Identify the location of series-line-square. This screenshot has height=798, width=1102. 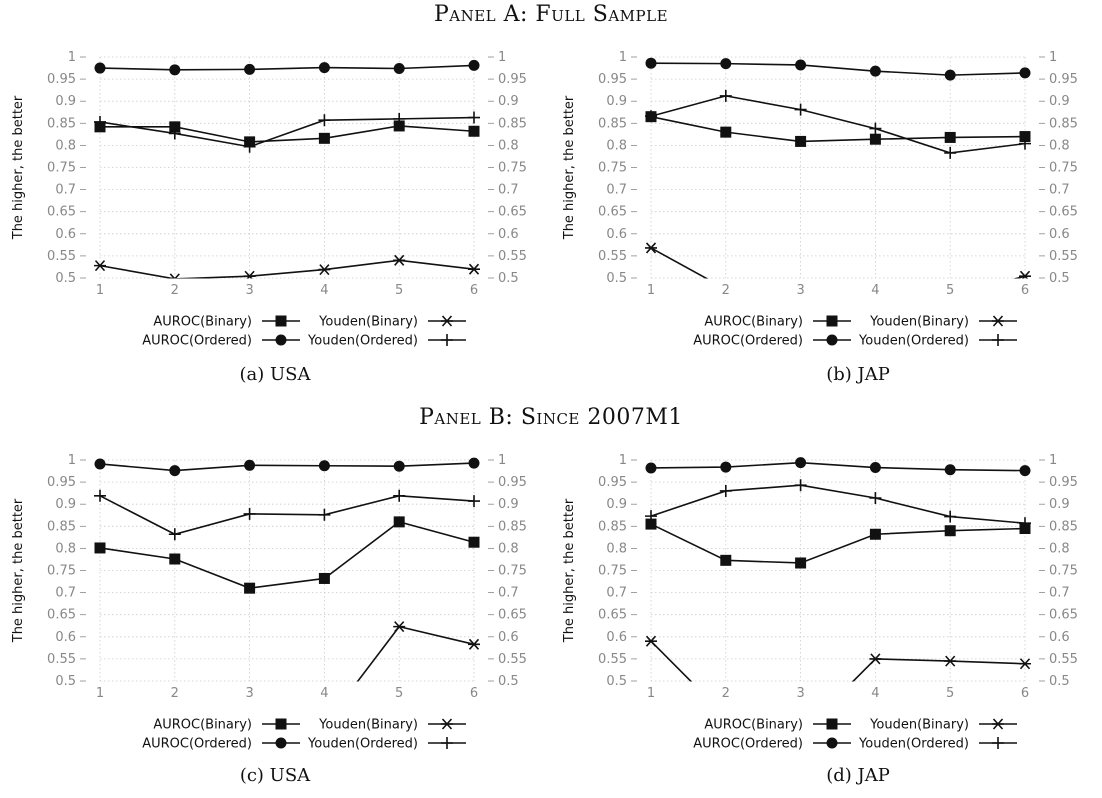
(838, 543).